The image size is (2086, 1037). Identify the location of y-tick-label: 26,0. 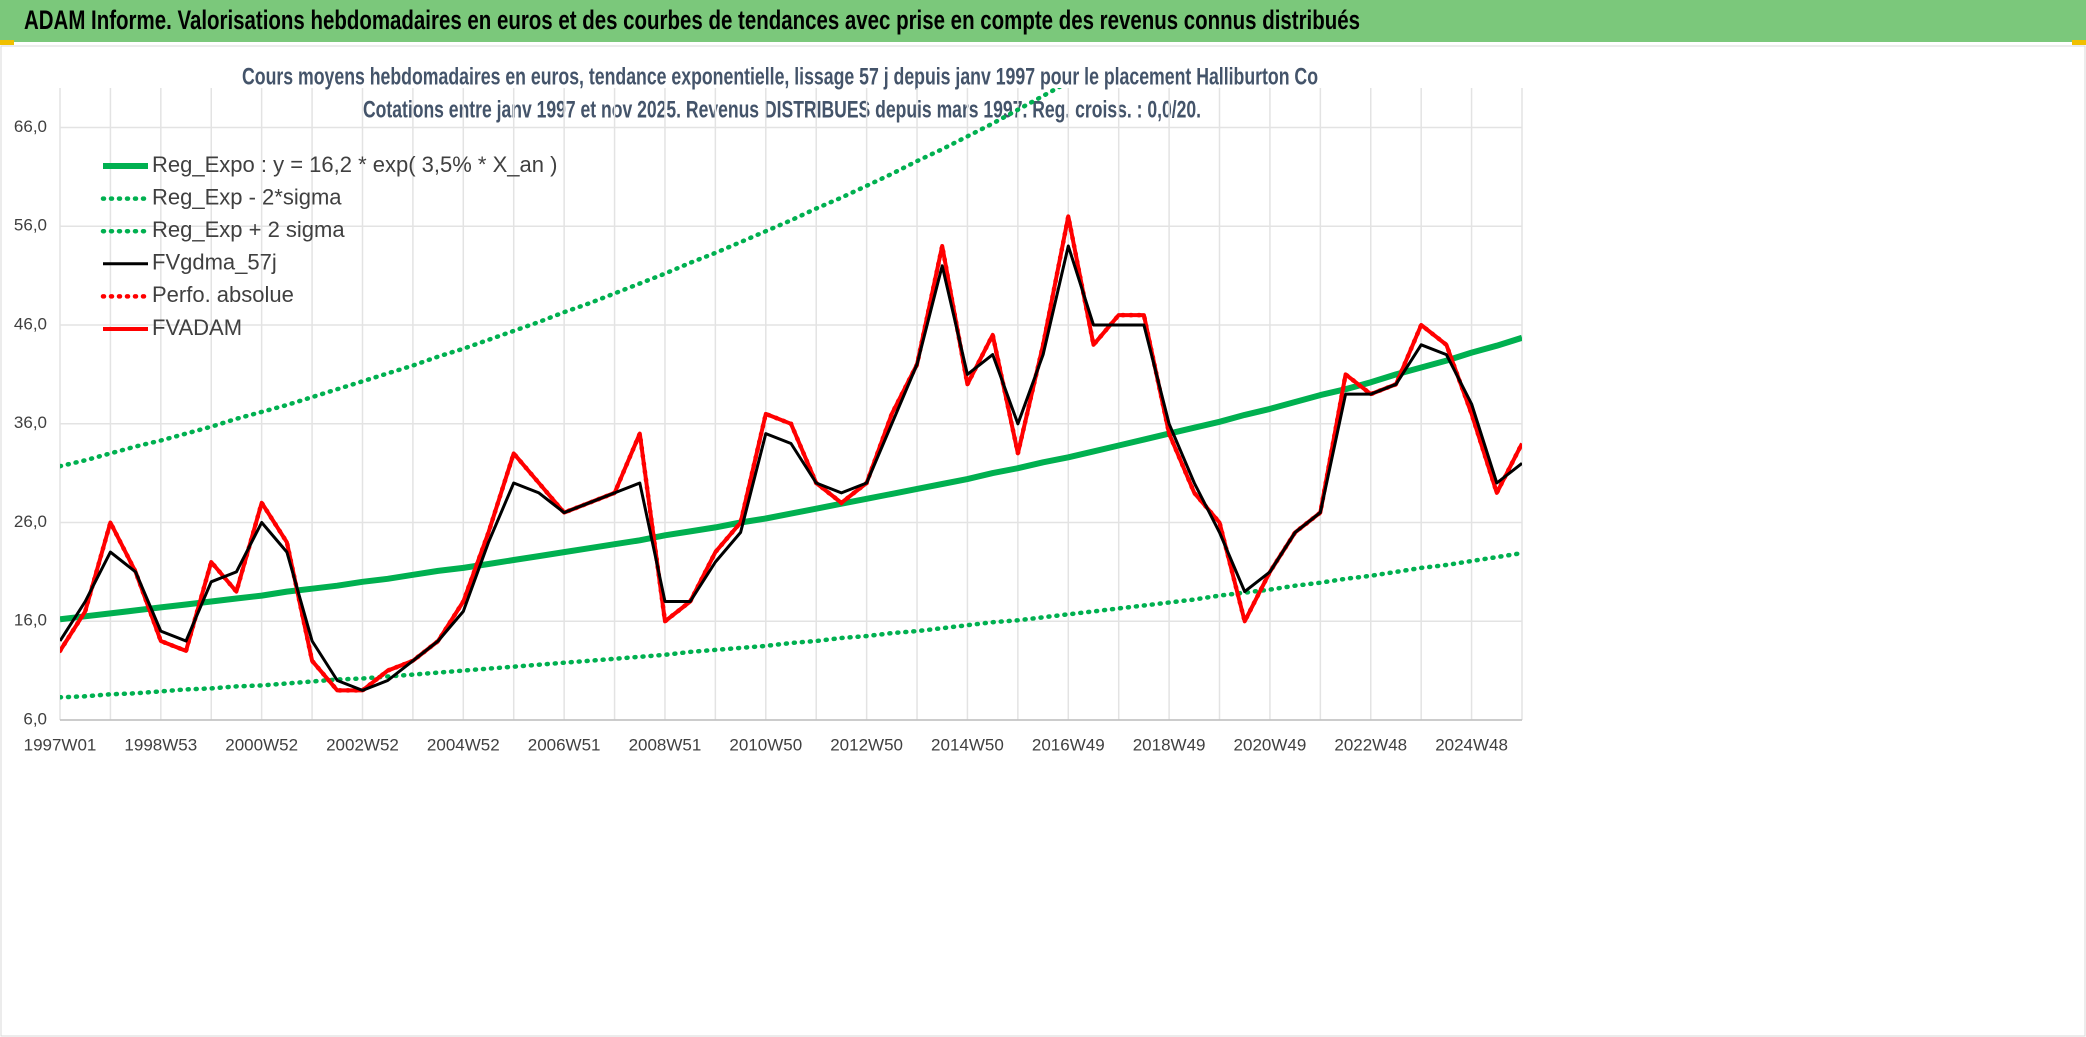
(30, 521).